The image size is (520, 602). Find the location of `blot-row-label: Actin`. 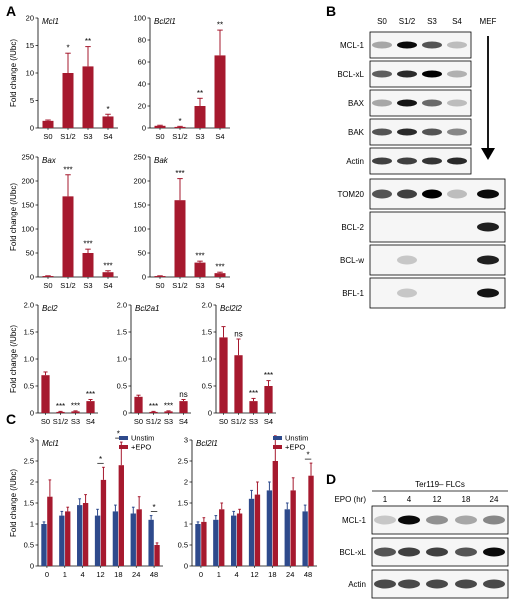

blot-row-label: Actin is located at coordinates (357, 584).